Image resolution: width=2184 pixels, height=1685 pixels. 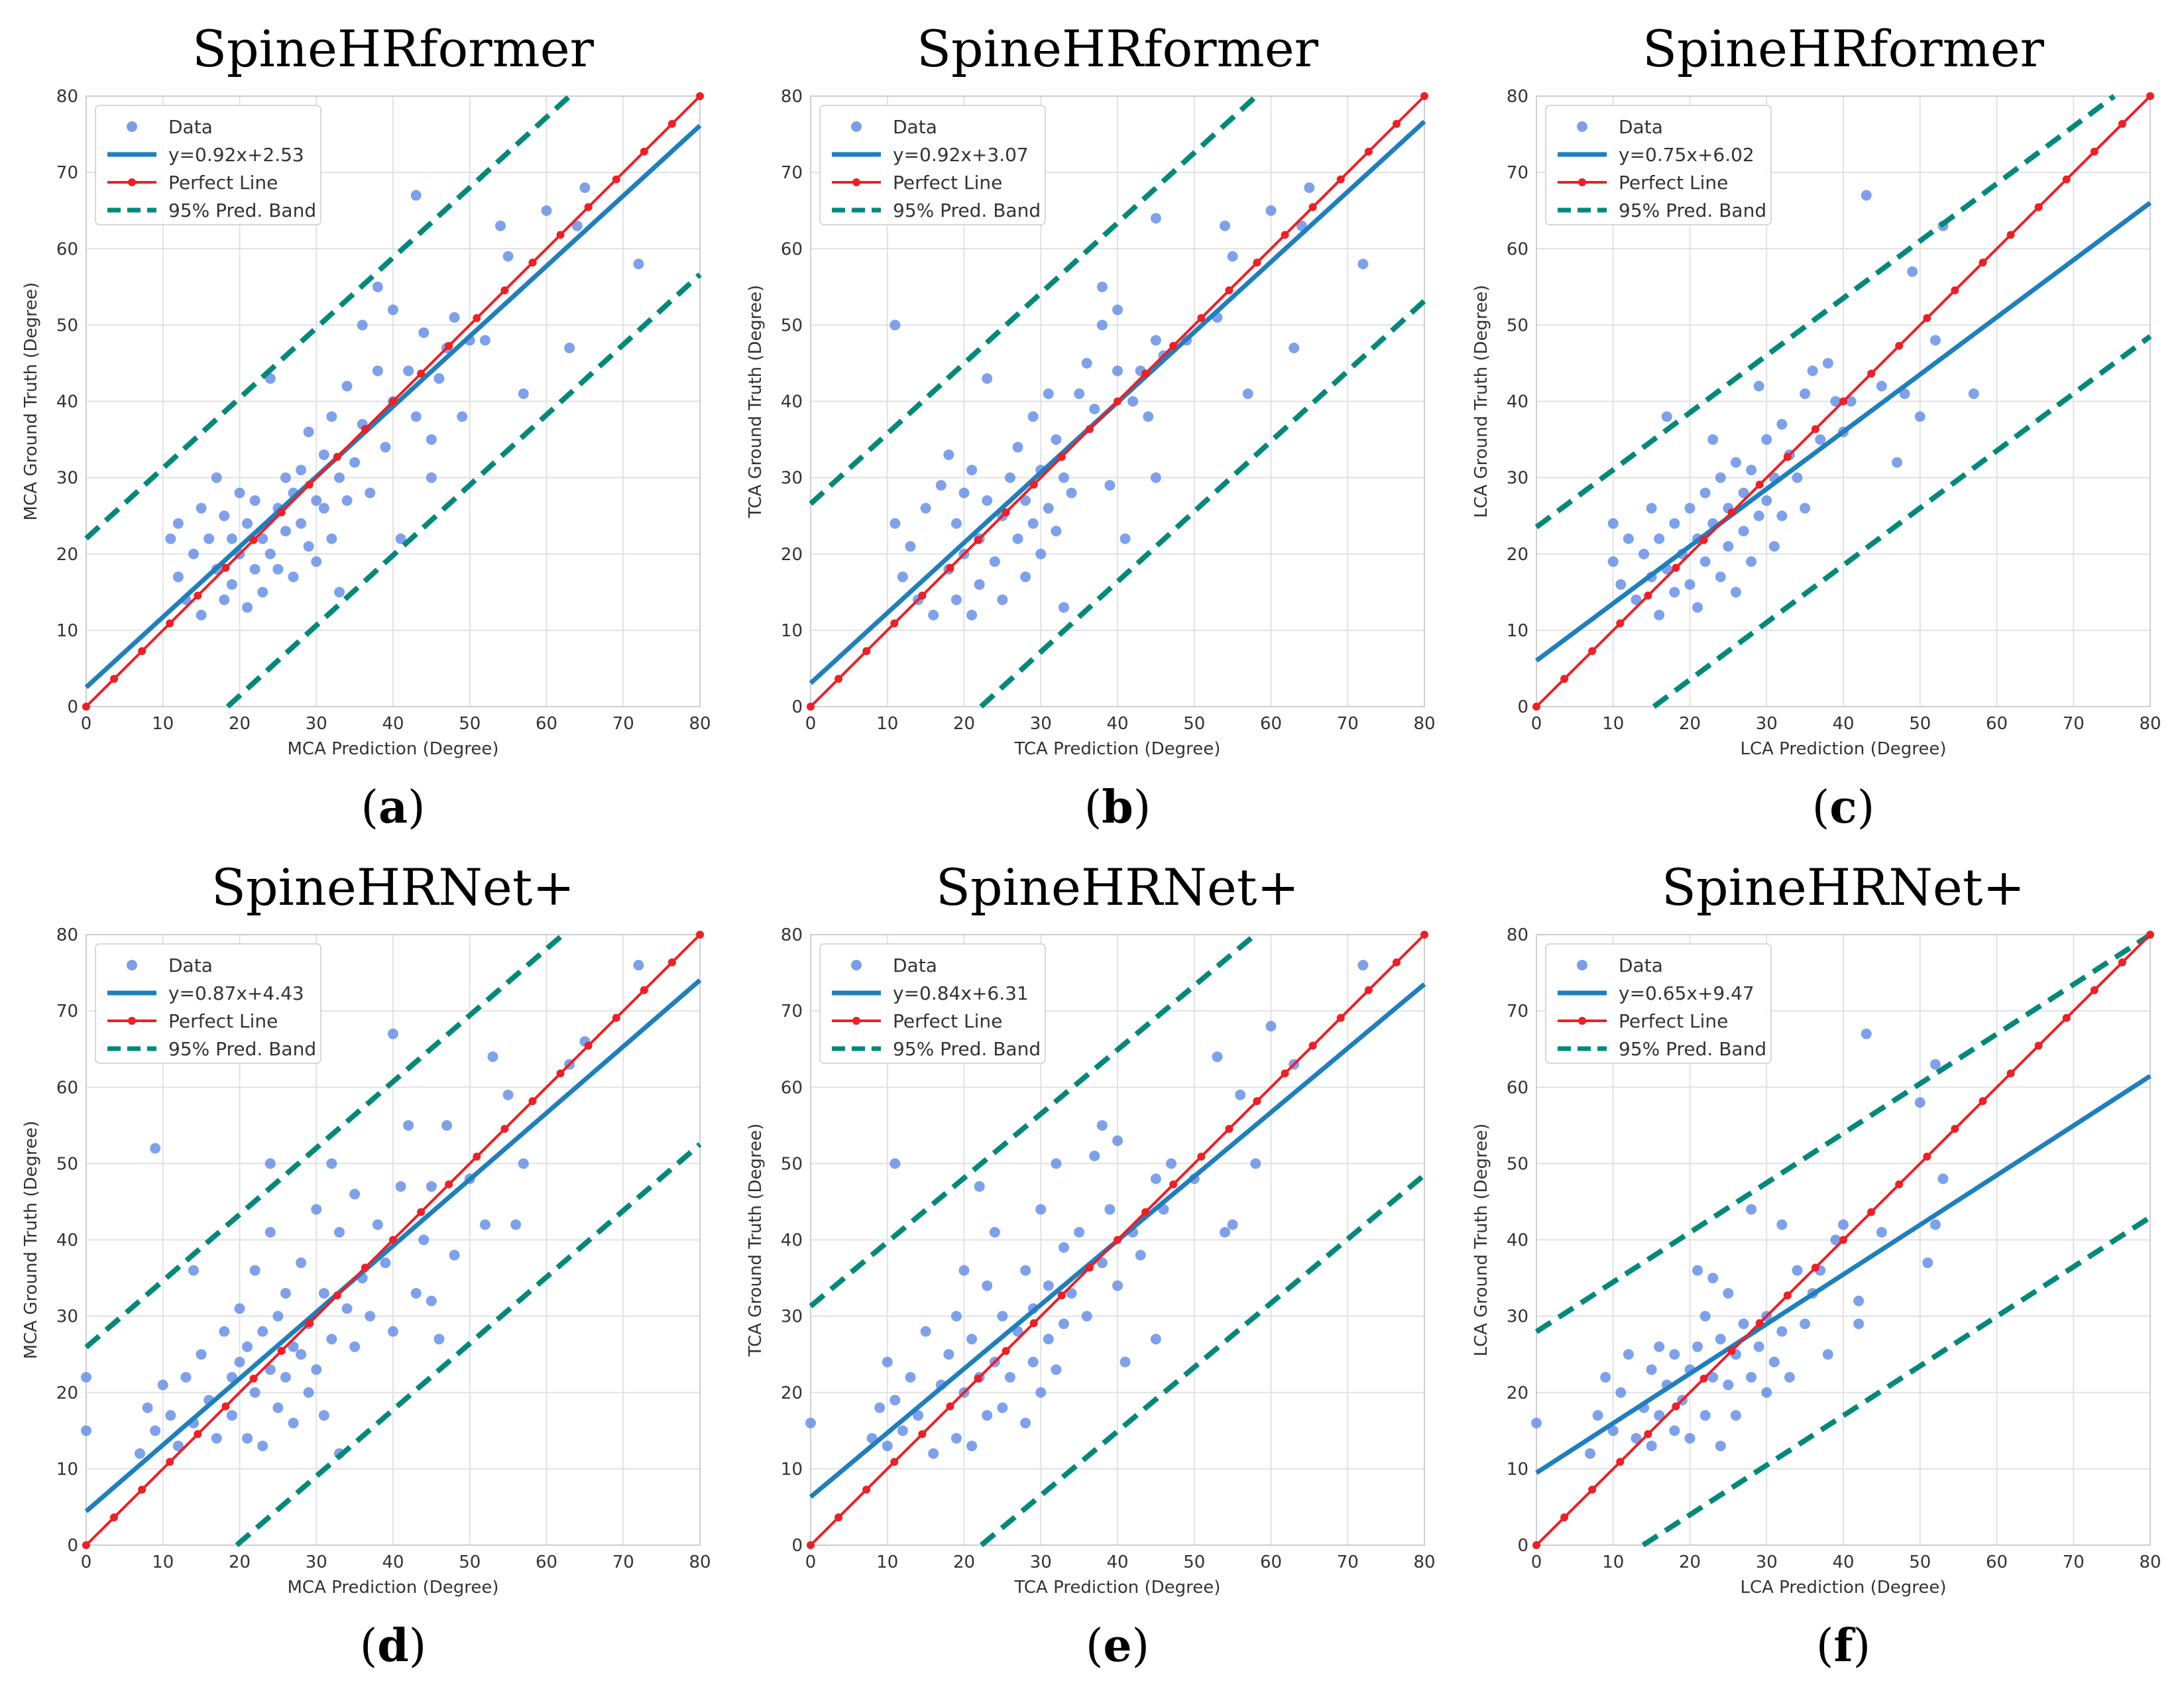 What do you see at coordinates (1202, 1360) in the screenshot?
I see `lower-prediction-band` at bounding box center [1202, 1360].